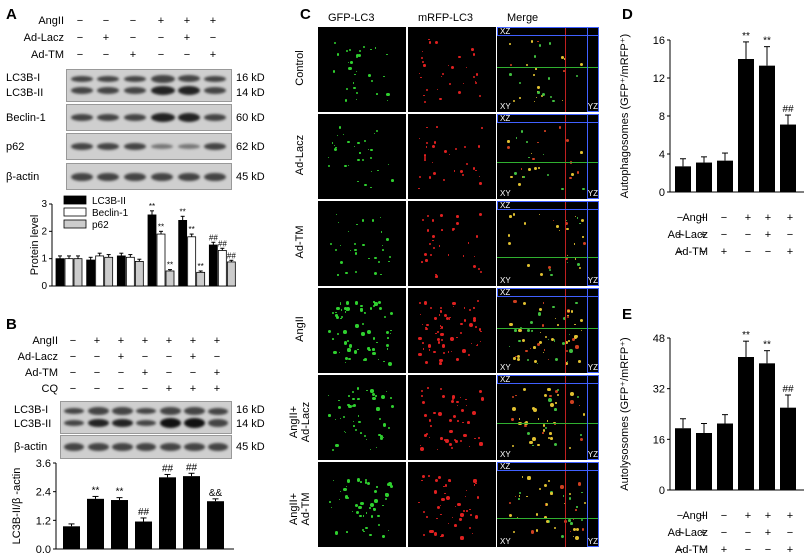 This screenshot has height=559, width=810. What do you see at coordinates (80, 38) in the screenshot?
I see `A-condition-mark: −` at bounding box center [80, 38].